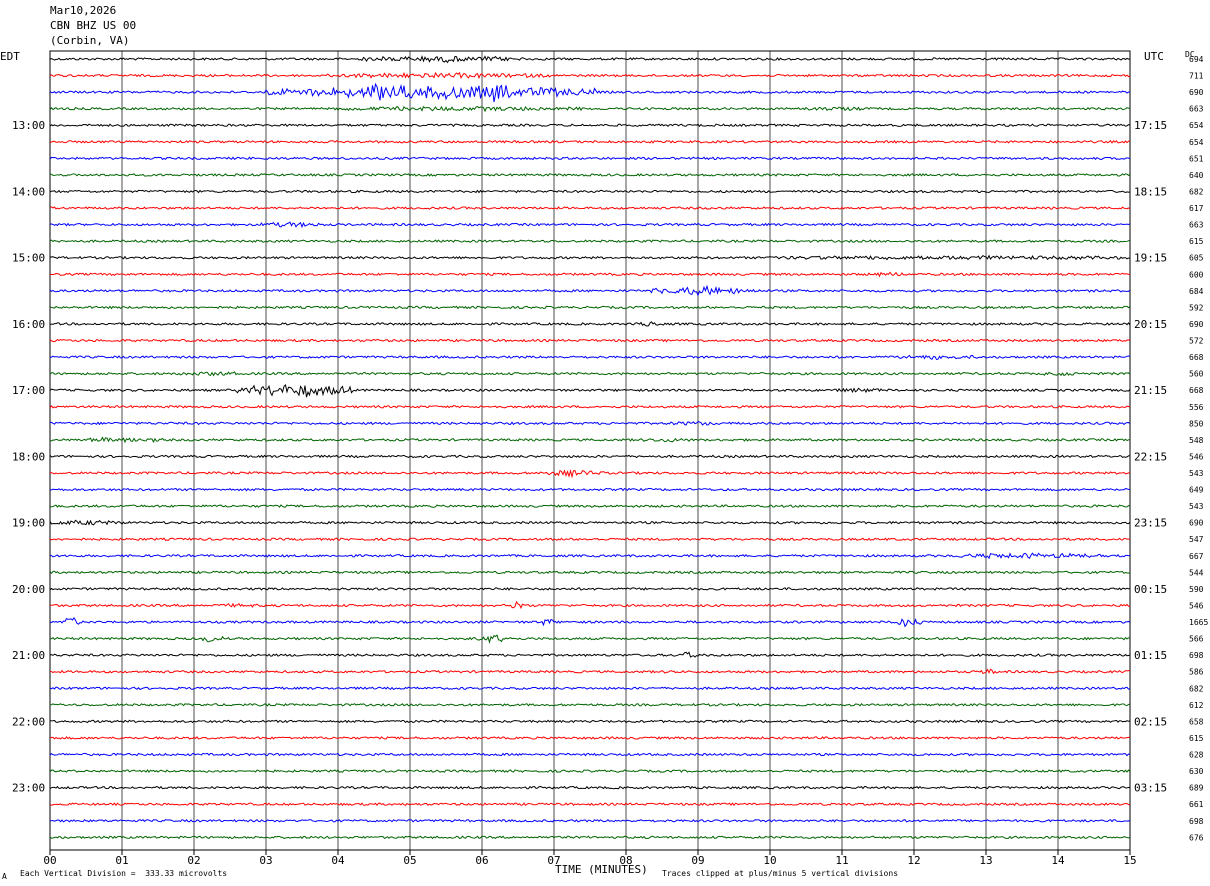 The width and height of the screenshot is (1210, 886). Describe the element at coordinates (1196, 76) in the screenshot. I see `dc-value-label: 711` at that location.